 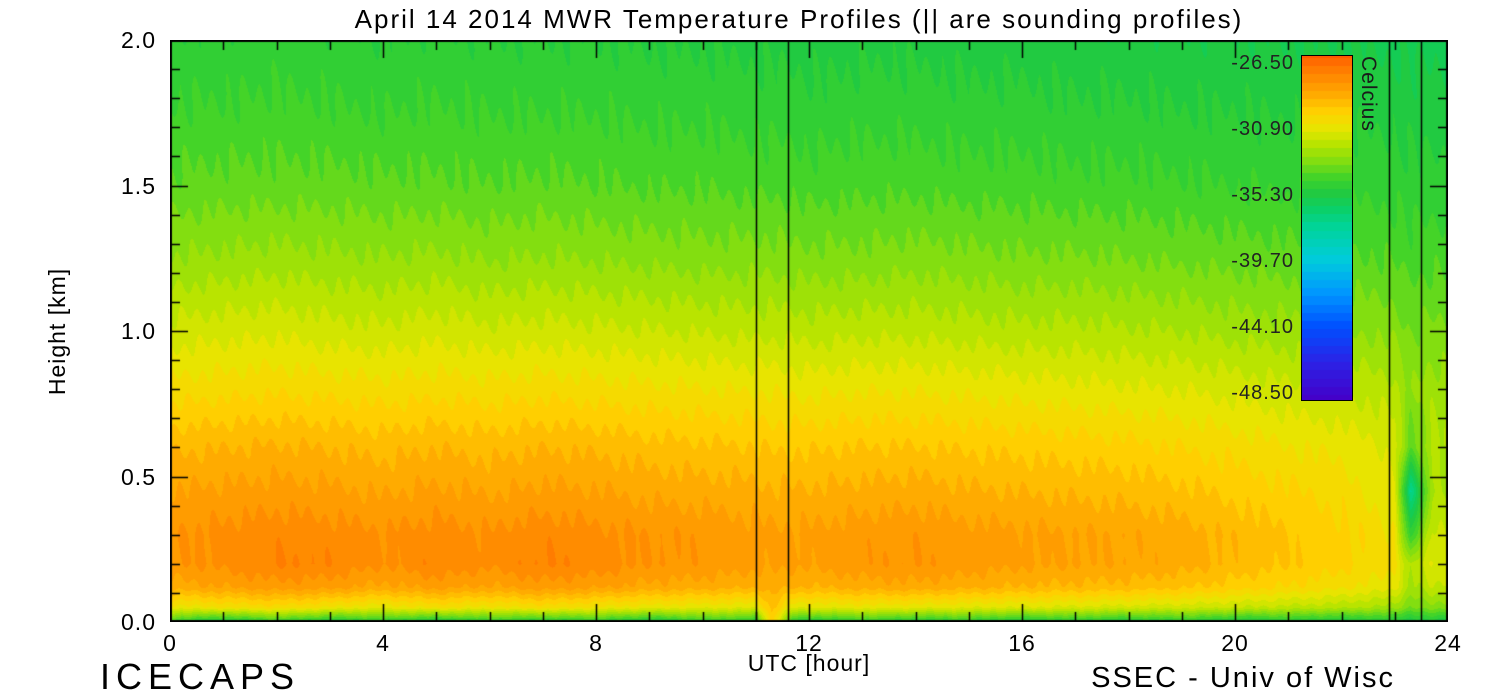 I want to click on x-axis-tick-label: 12, so click(x=809, y=643).